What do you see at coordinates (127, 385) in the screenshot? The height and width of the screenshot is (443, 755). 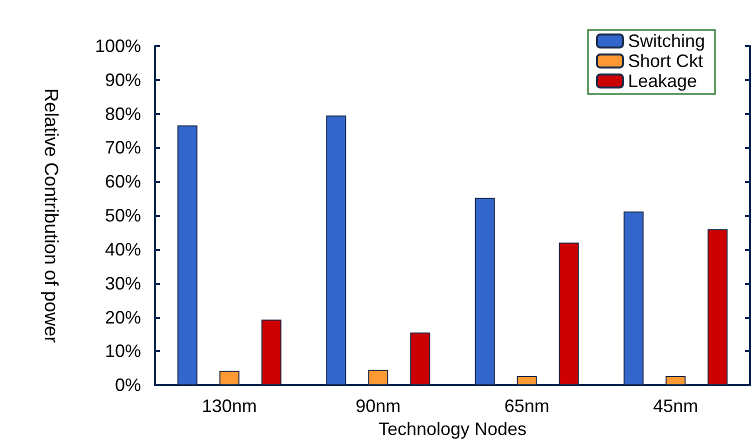 I see `y-tick-label: 0%` at bounding box center [127, 385].